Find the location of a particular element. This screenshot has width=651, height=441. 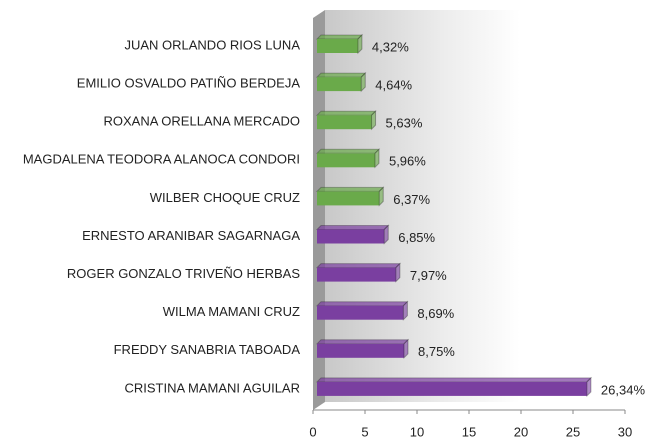

y-tick-label: WILMA MAMANI CRUZ is located at coordinates (231, 311).